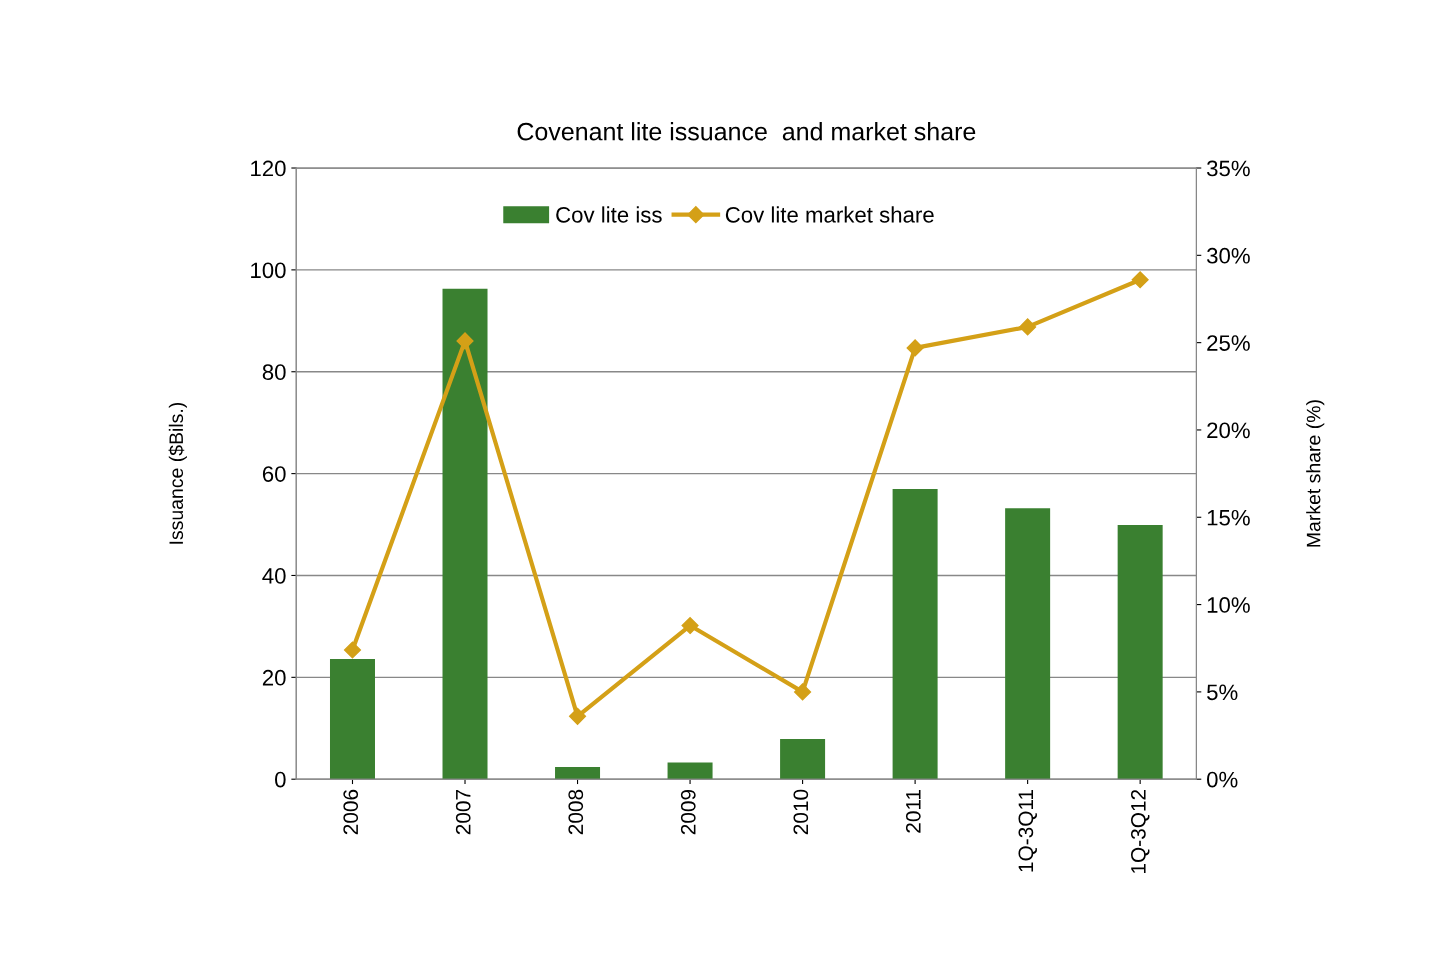 The height and width of the screenshot is (974, 1438). Describe the element at coordinates (609, 214) in the screenshot. I see `legend-label: Cov lite iss` at that location.